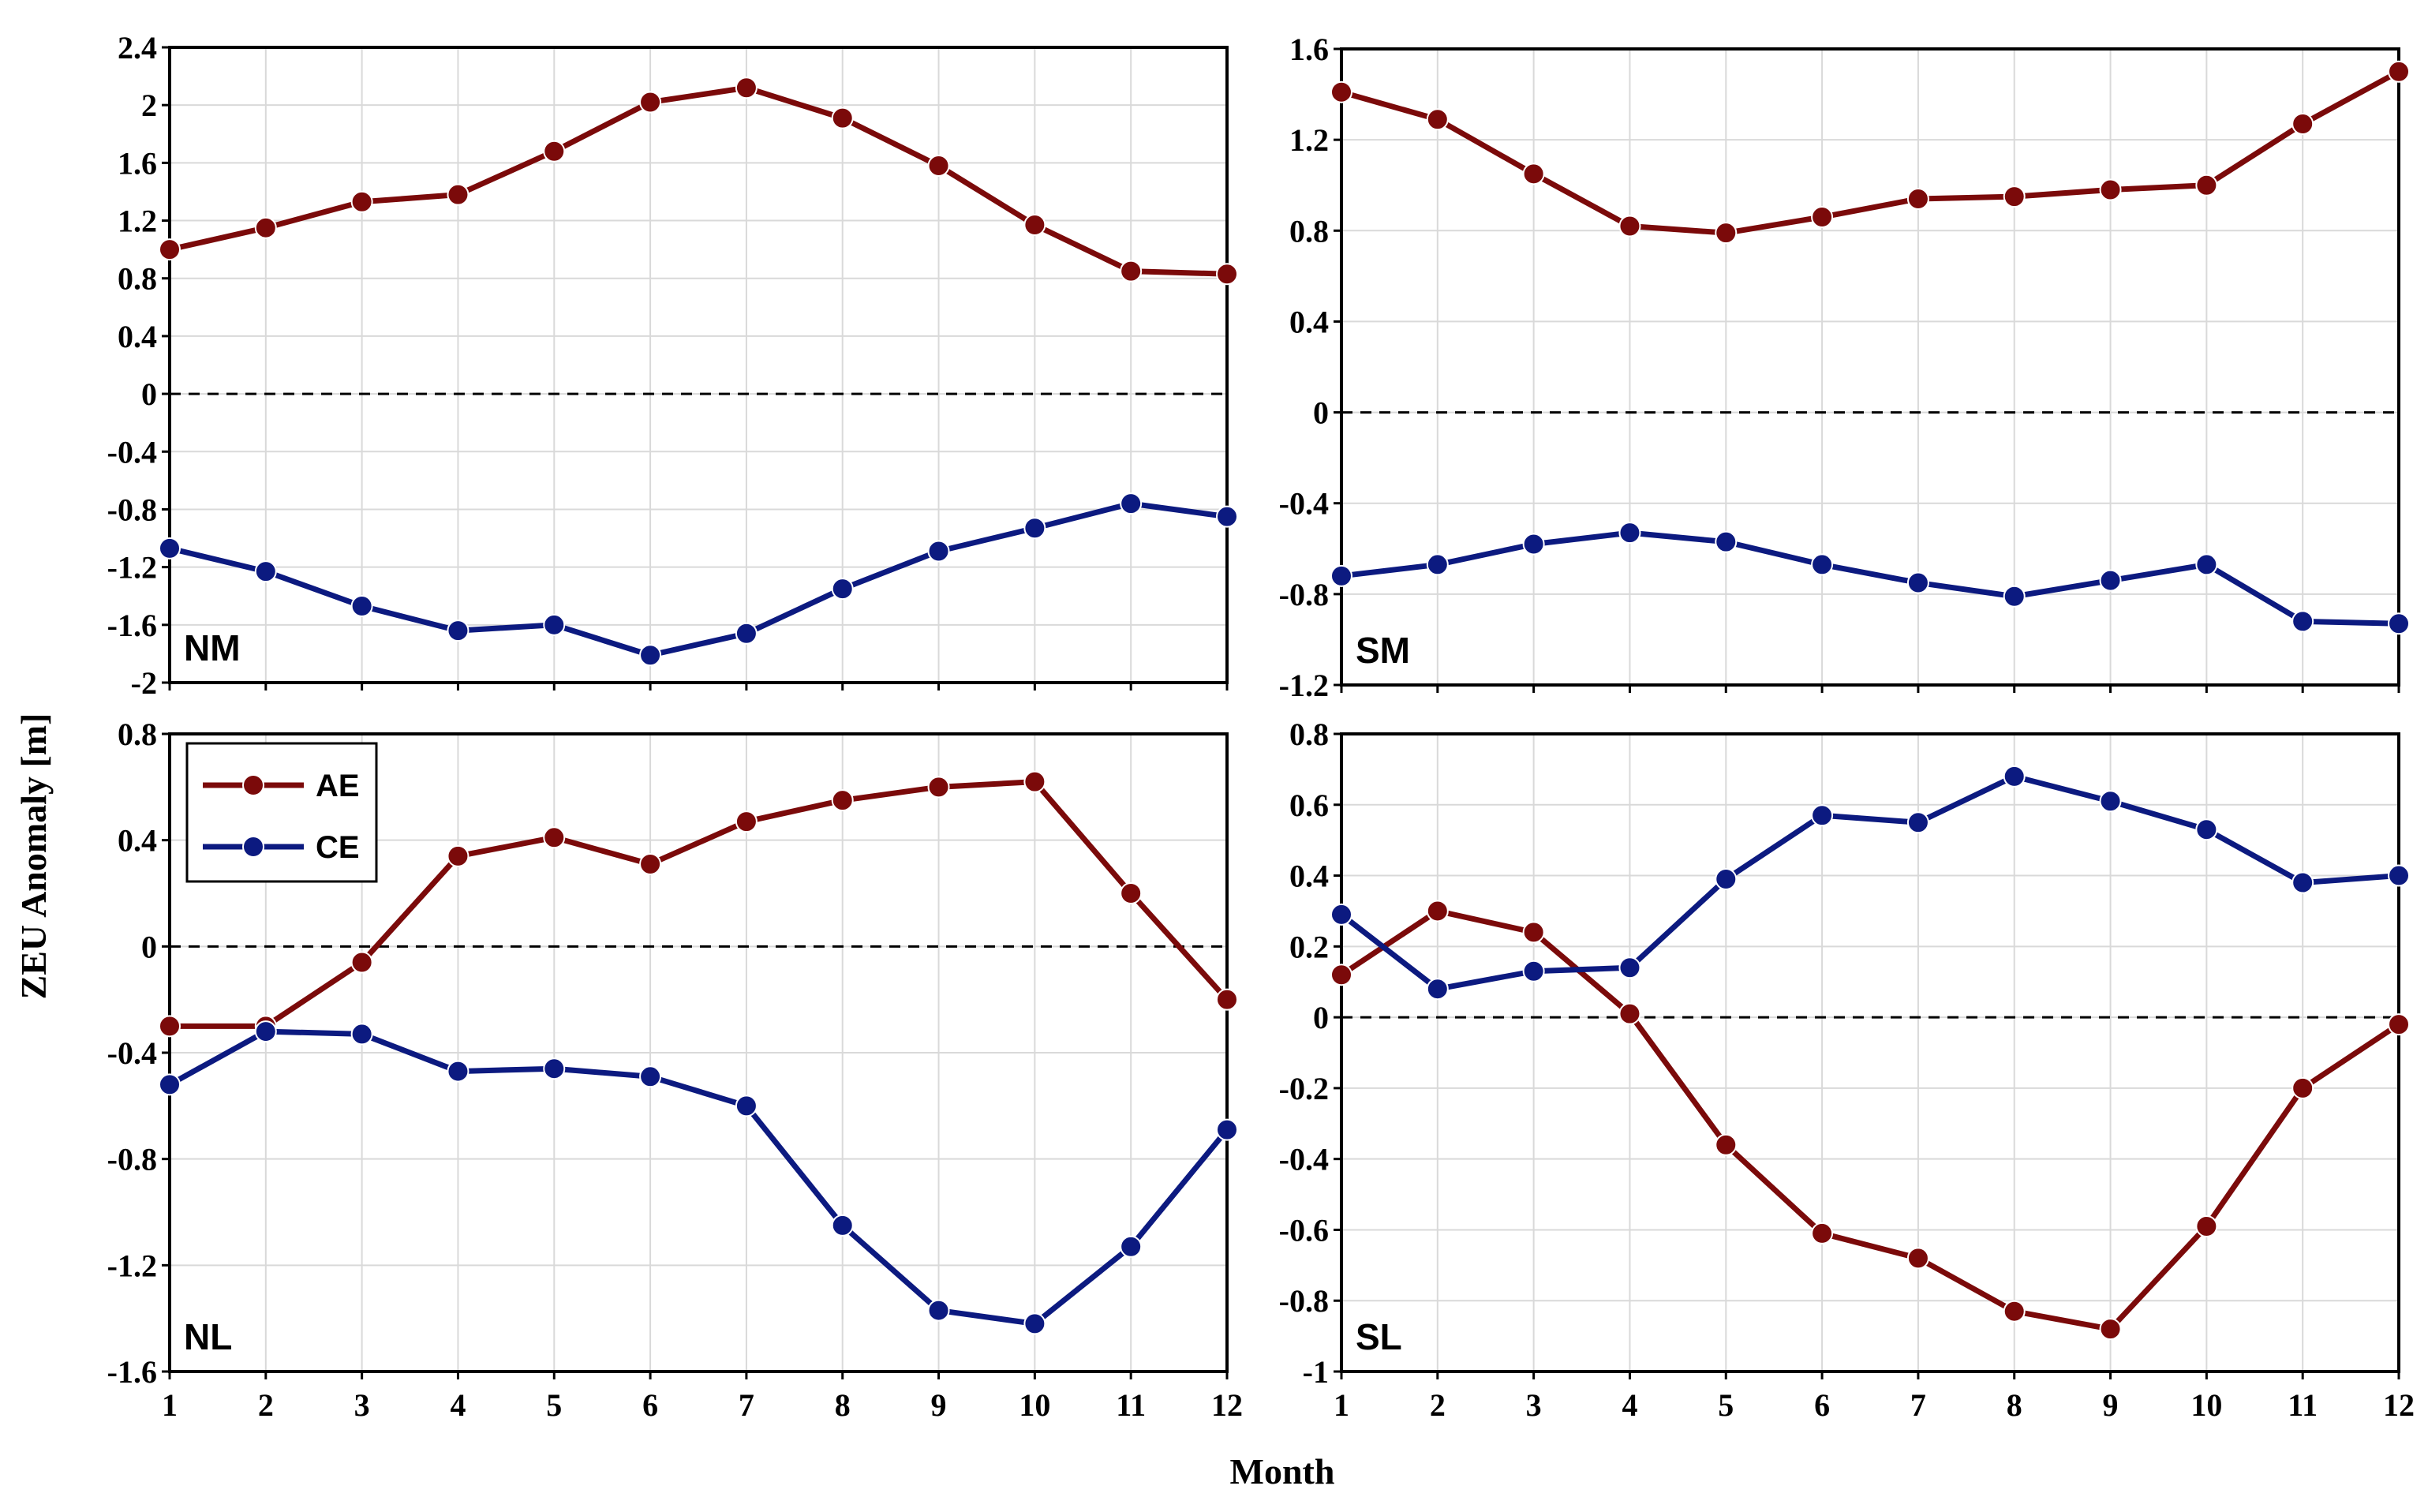 The image size is (2428, 1512). What do you see at coordinates (1309, 947) in the screenshot?
I see `y-tick-label: 0.2` at bounding box center [1309, 947].